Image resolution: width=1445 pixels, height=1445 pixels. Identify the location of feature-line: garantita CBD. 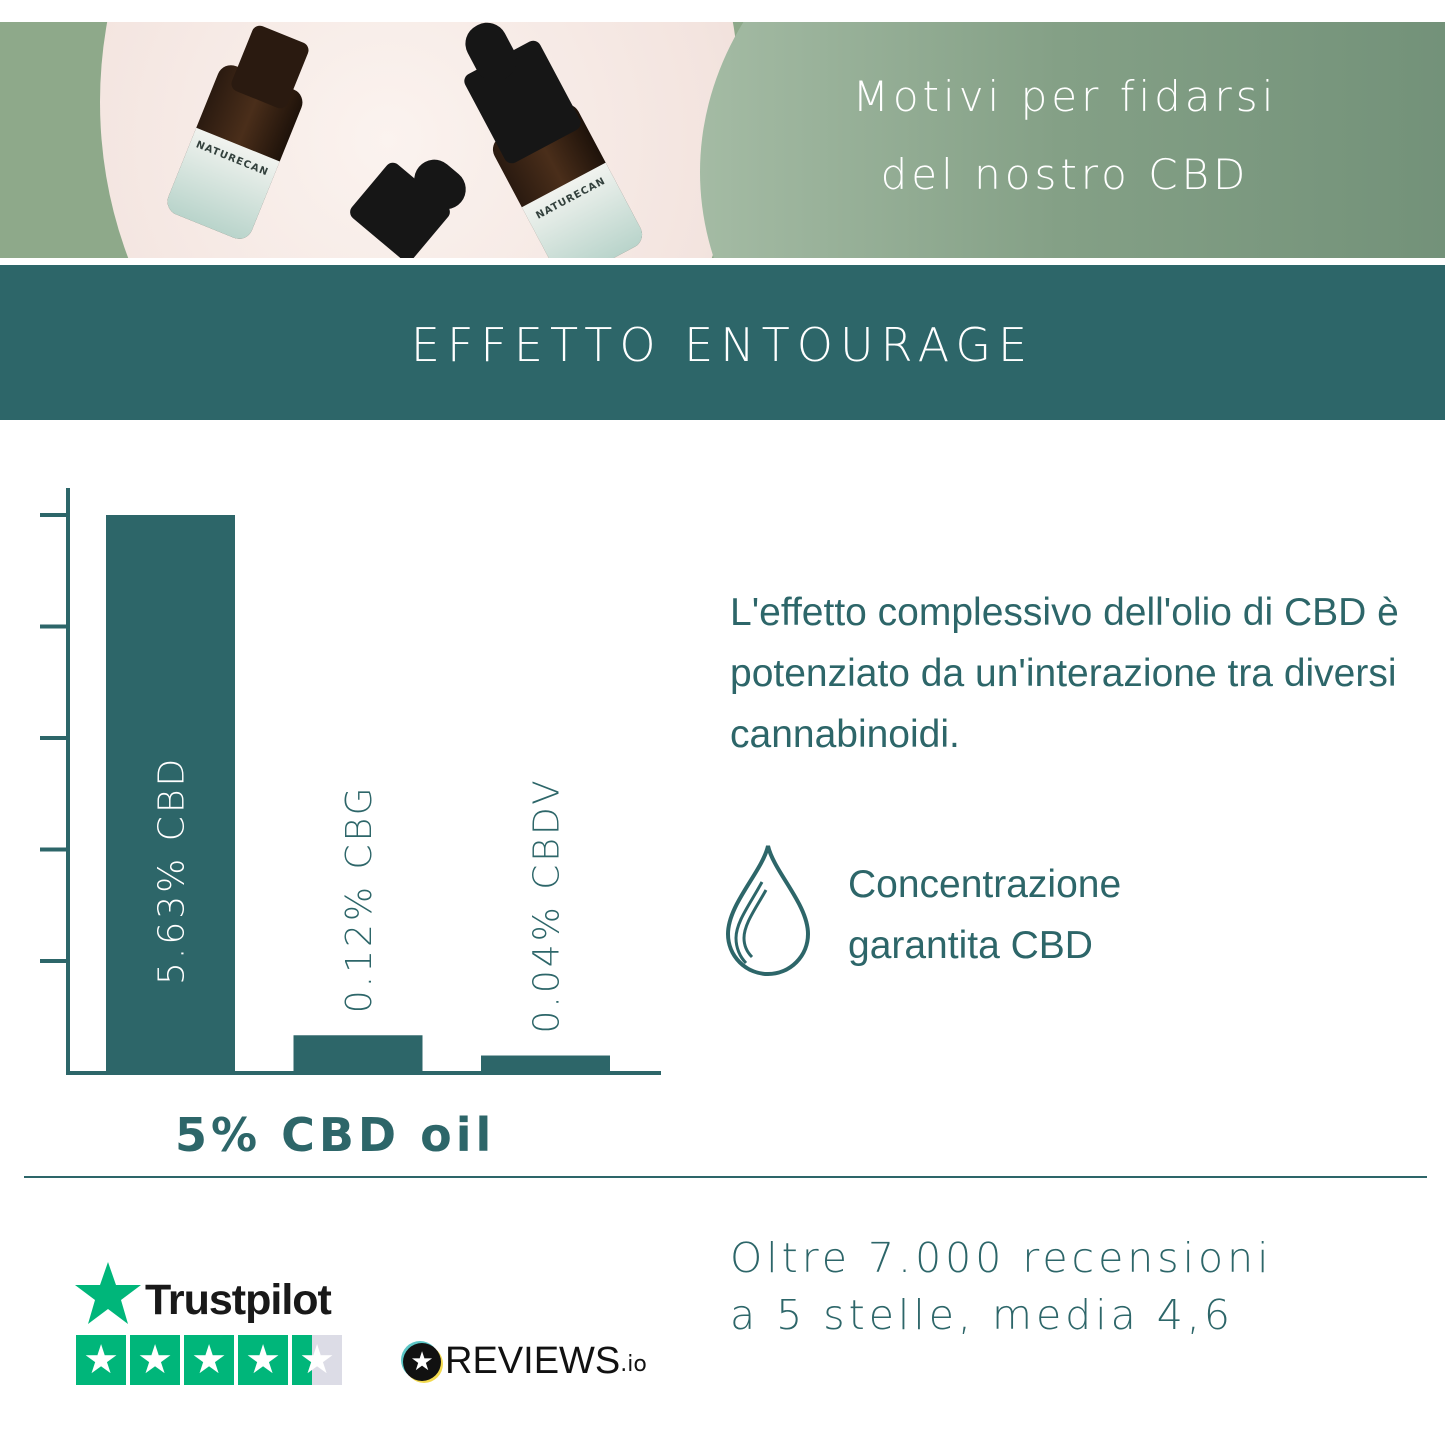
(970, 945).